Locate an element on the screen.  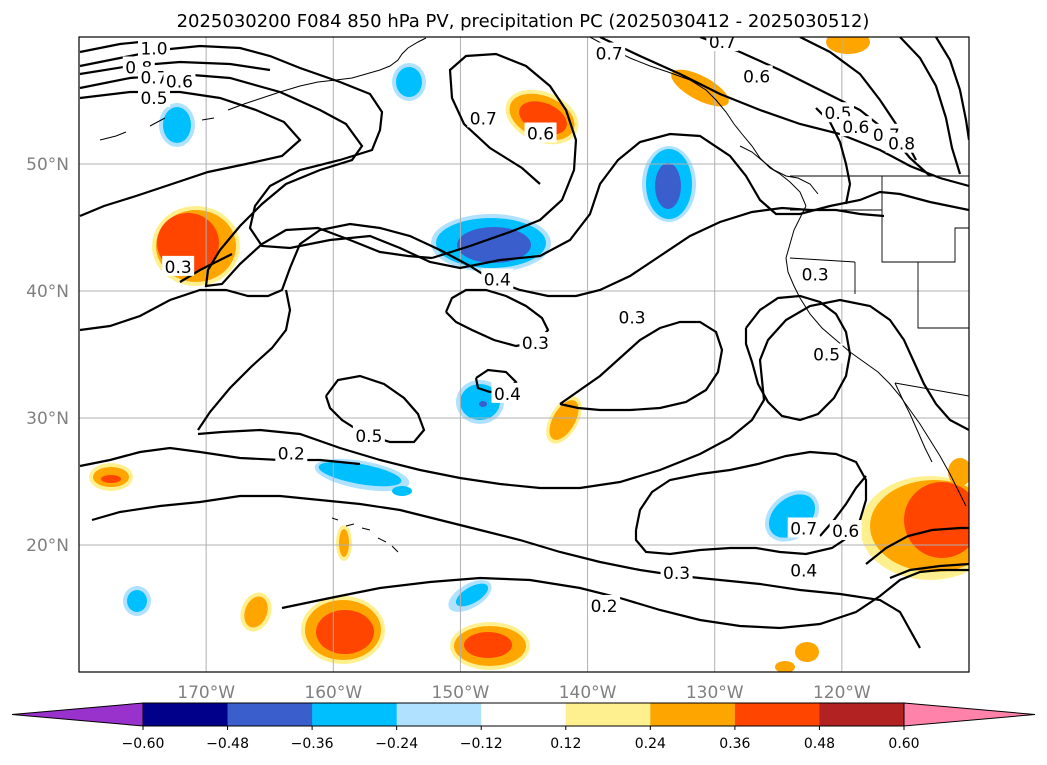
lat-tick-label: 20°N is located at coordinates (47, 546).